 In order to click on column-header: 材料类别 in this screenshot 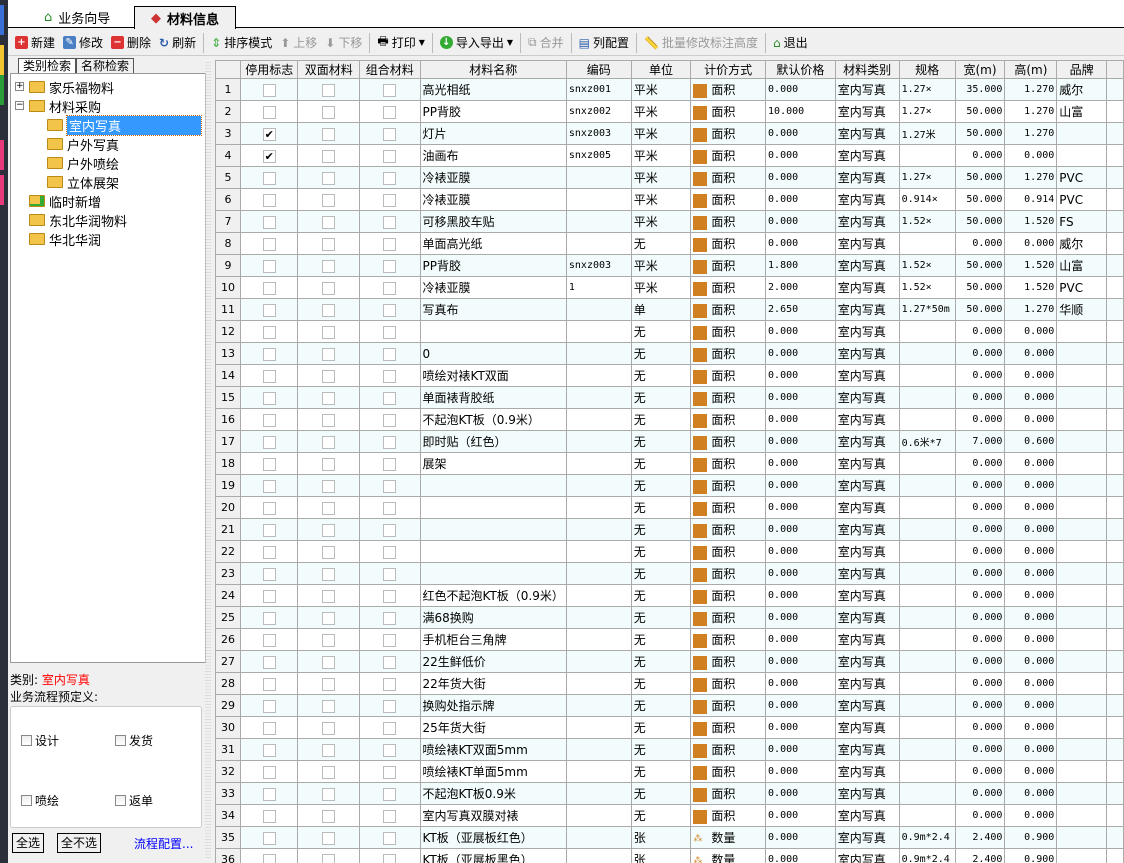, I will do `click(867, 69)`.